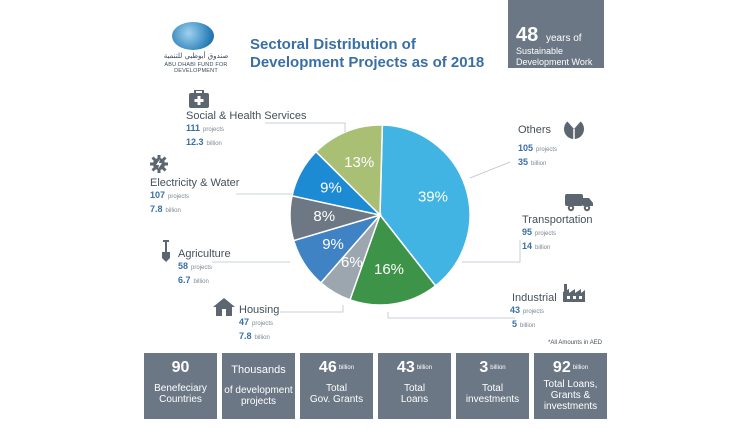 The image size is (750, 429). What do you see at coordinates (180, 394) in the screenshot?
I see `stat-countries-label: Benefeciary Countries` at bounding box center [180, 394].